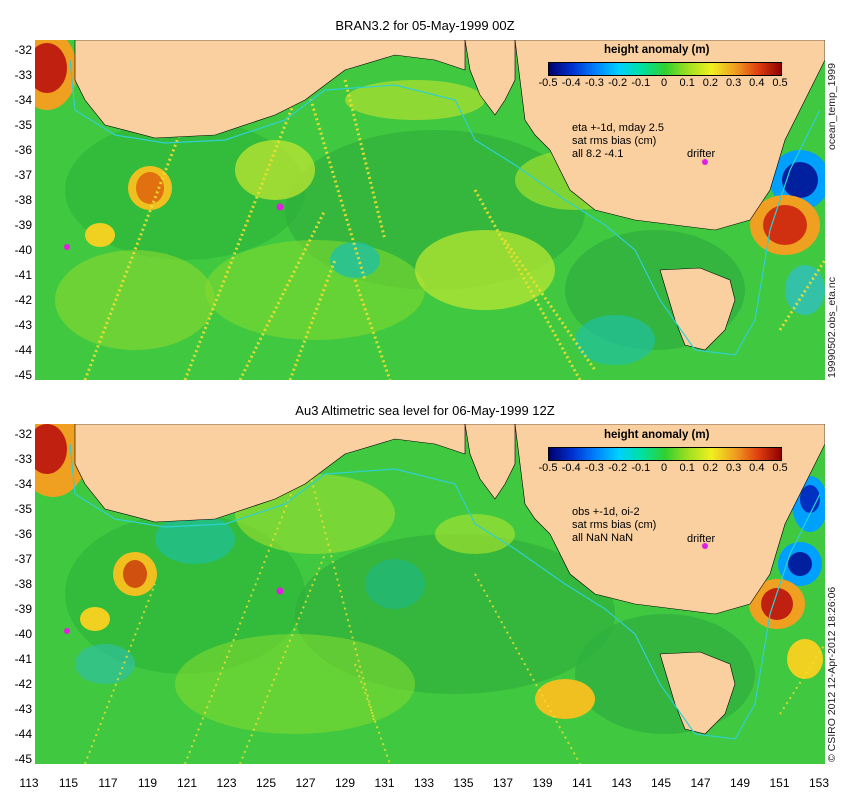 This screenshot has width=850, height=800. I want to click on eyre-peninsula-land, so click(490, 462).